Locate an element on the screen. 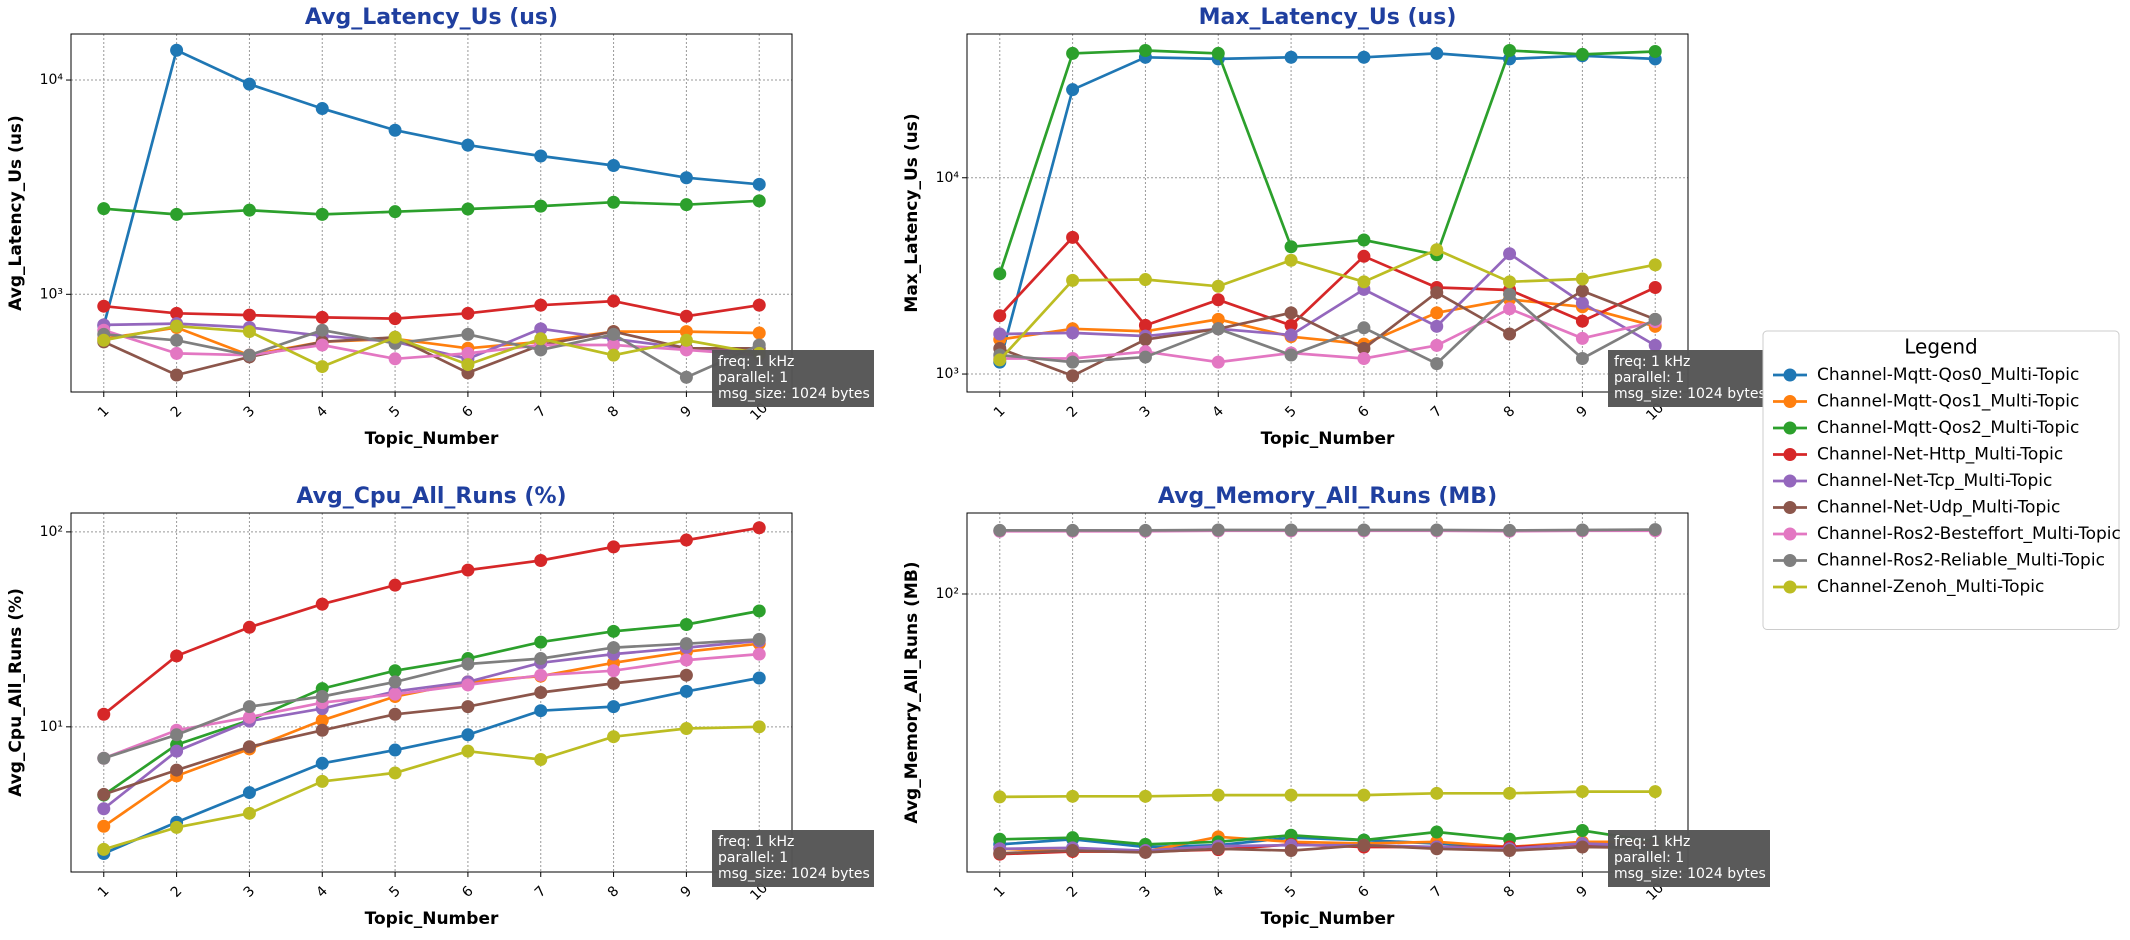  series: Channel-Mqtt-Qos0_Multi-Topic is located at coordinates (1327, 207).